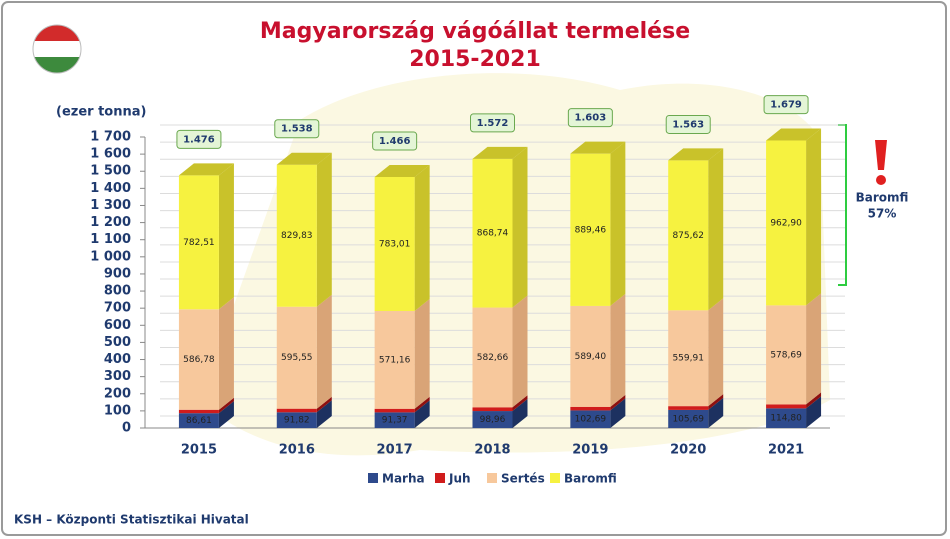 This screenshot has width=950, height=539. I want to click on annotation-value: 57%, so click(882, 214).